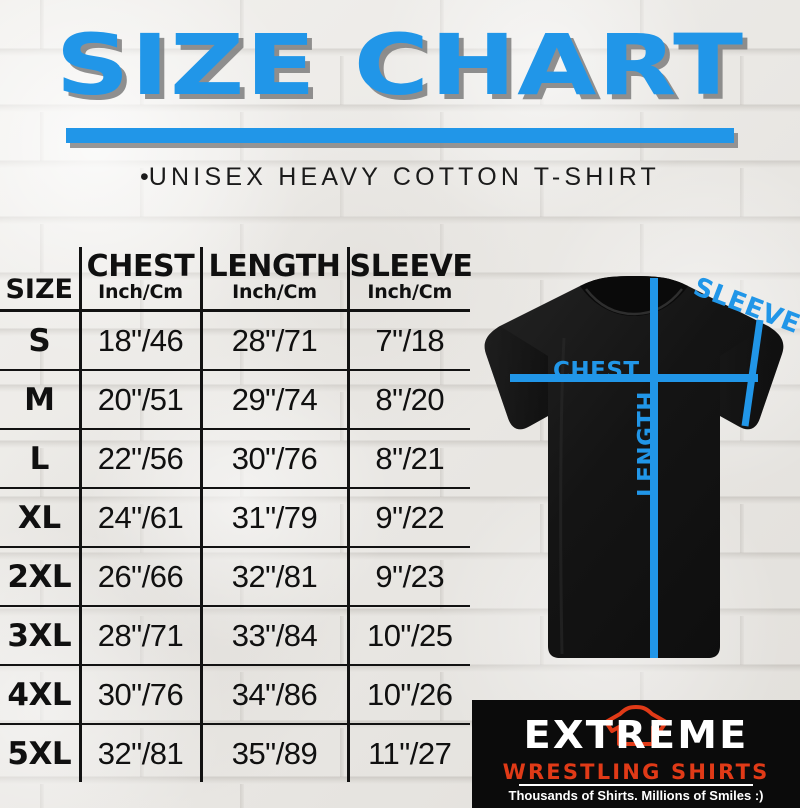  I want to click on cell-sleeve: 11"/27, so click(409, 753).